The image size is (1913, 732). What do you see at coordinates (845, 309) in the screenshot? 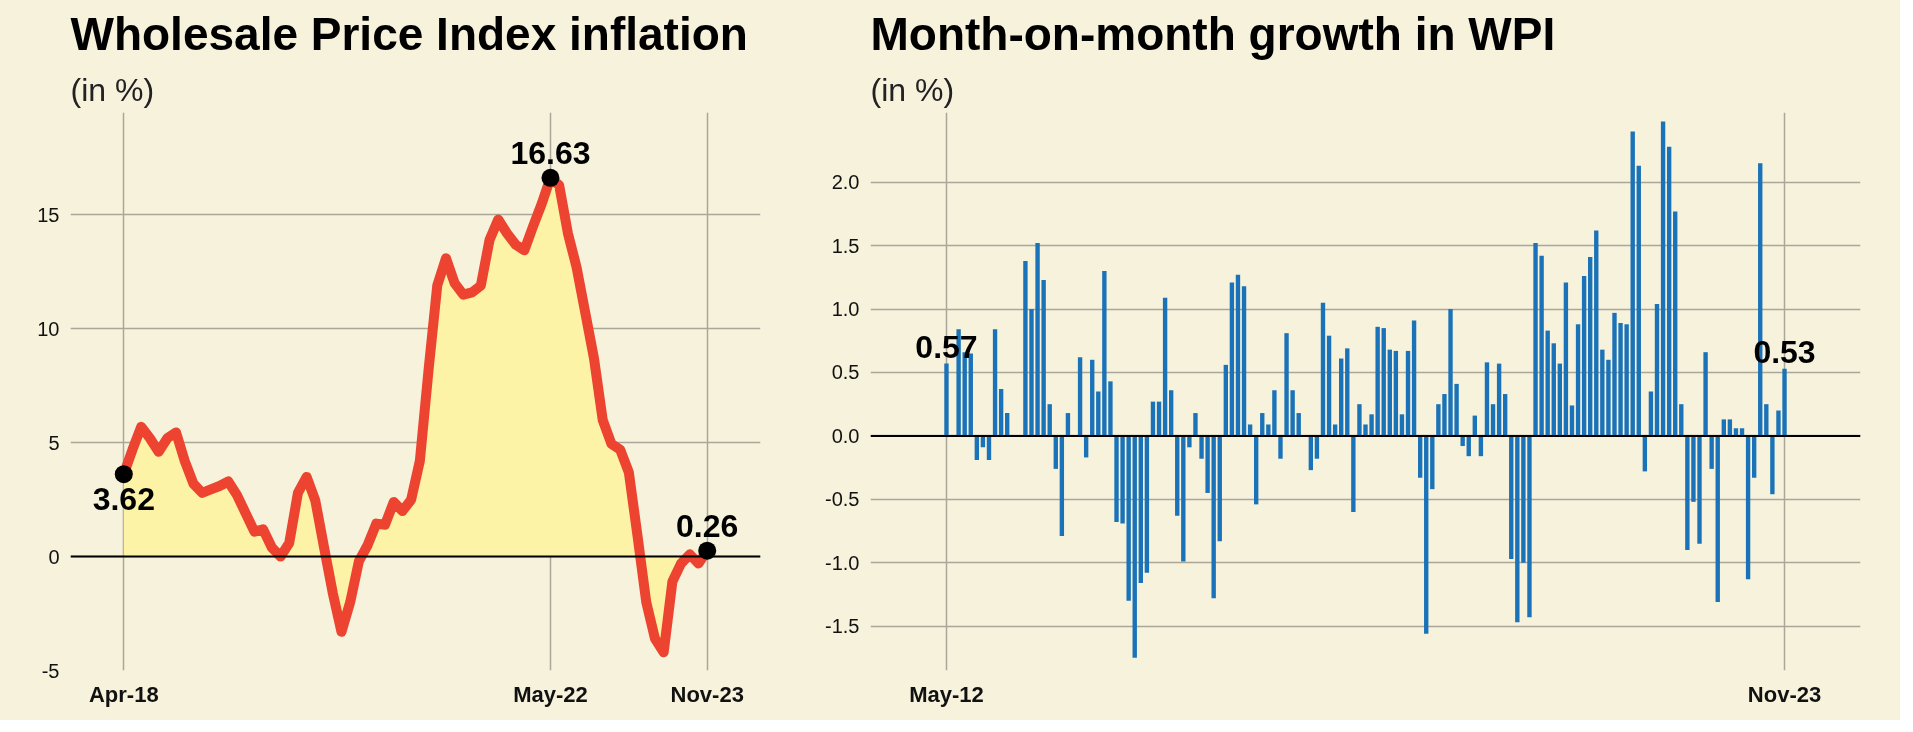
I see `y-tick-label: 1.0` at bounding box center [845, 309].